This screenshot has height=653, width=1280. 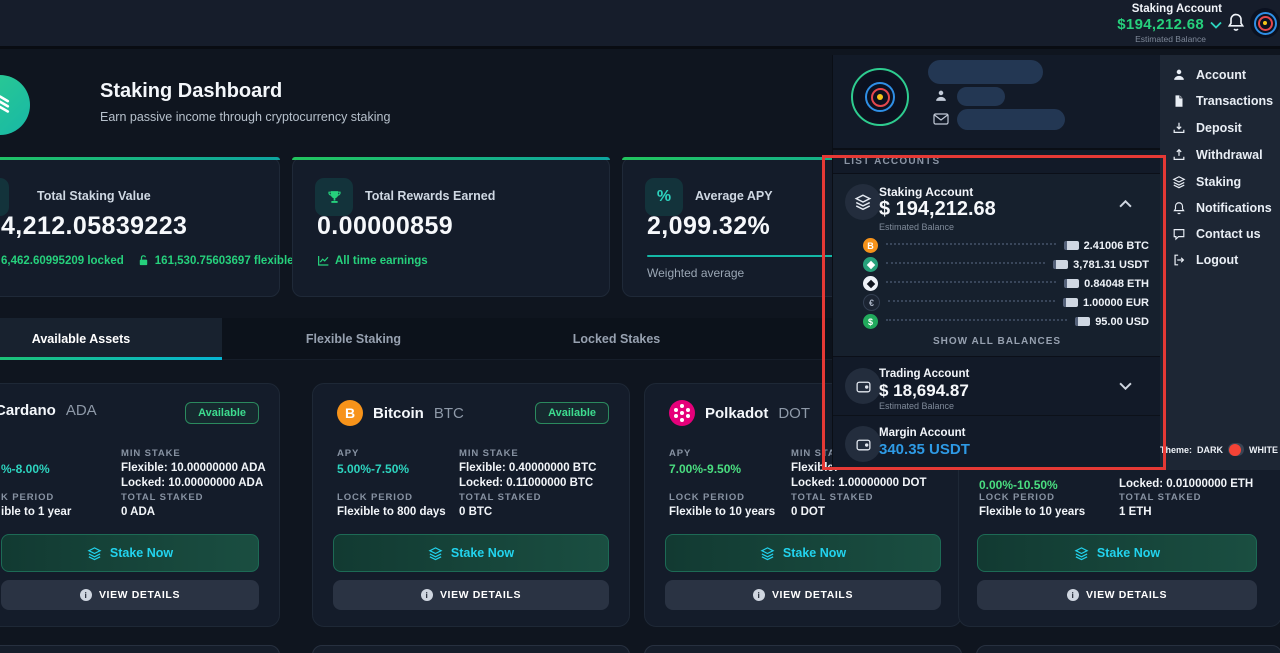 What do you see at coordinates (1011, 119) in the screenshot?
I see `redacted-email` at bounding box center [1011, 119].